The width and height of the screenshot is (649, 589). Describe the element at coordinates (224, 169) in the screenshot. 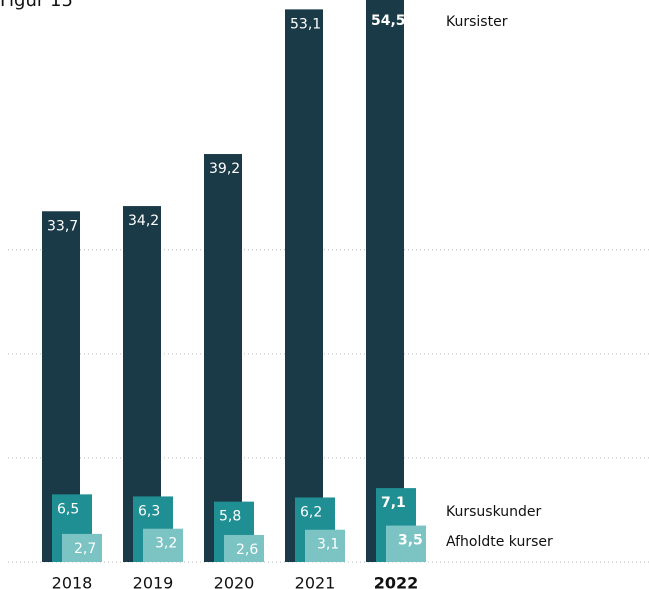

I see `value-label: 39,2` at that location.